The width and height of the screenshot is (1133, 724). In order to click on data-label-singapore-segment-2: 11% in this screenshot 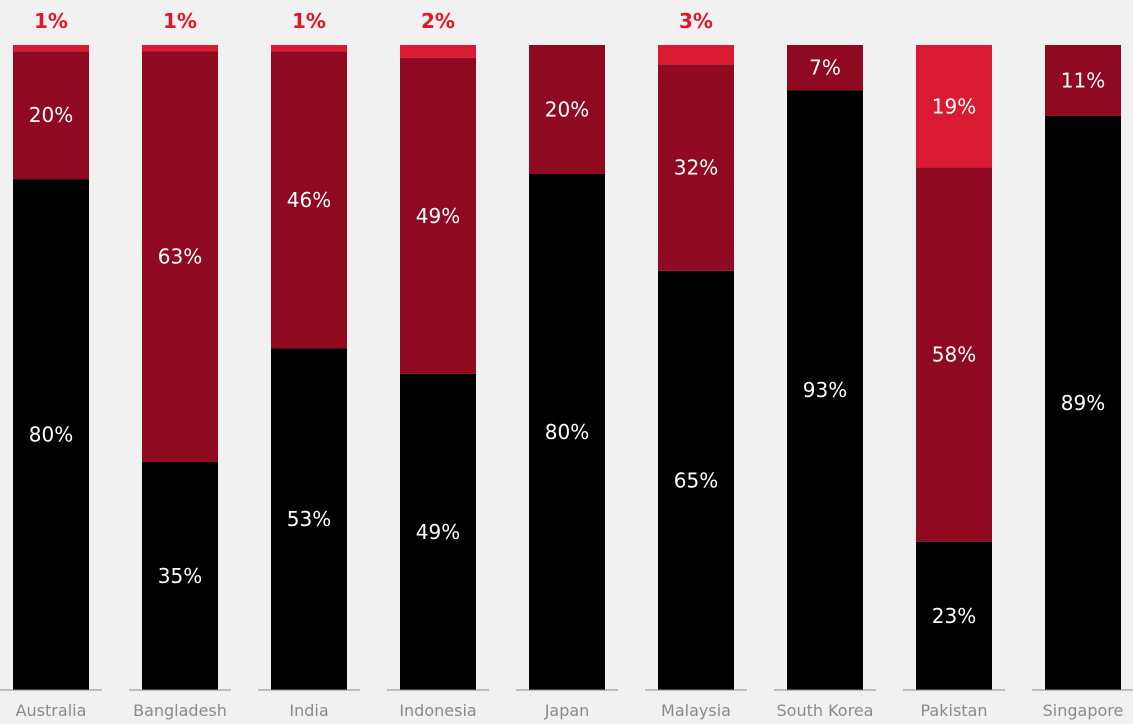, I will do `click(1083, 80)`.